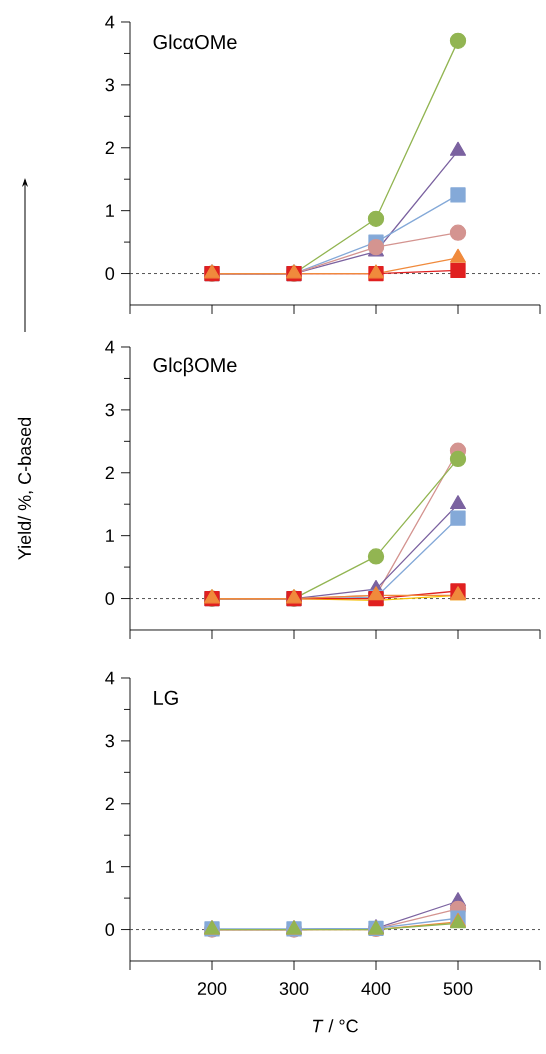 Image resolution: width=546 pixels, height=1054 pixels. I want to click on chart-title: GlcβOMe, so click(195, 367).